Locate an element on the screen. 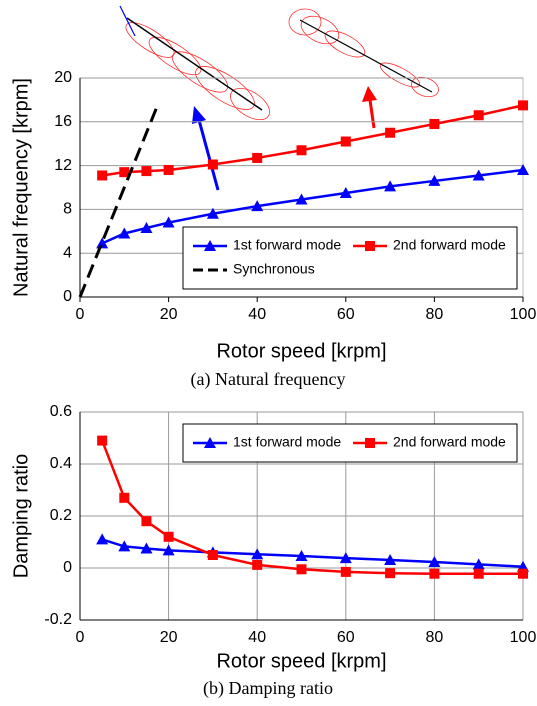 The height and width of the screenshot is (706, 537). y-tick-label: 4 is located at coordinates (67, 252).